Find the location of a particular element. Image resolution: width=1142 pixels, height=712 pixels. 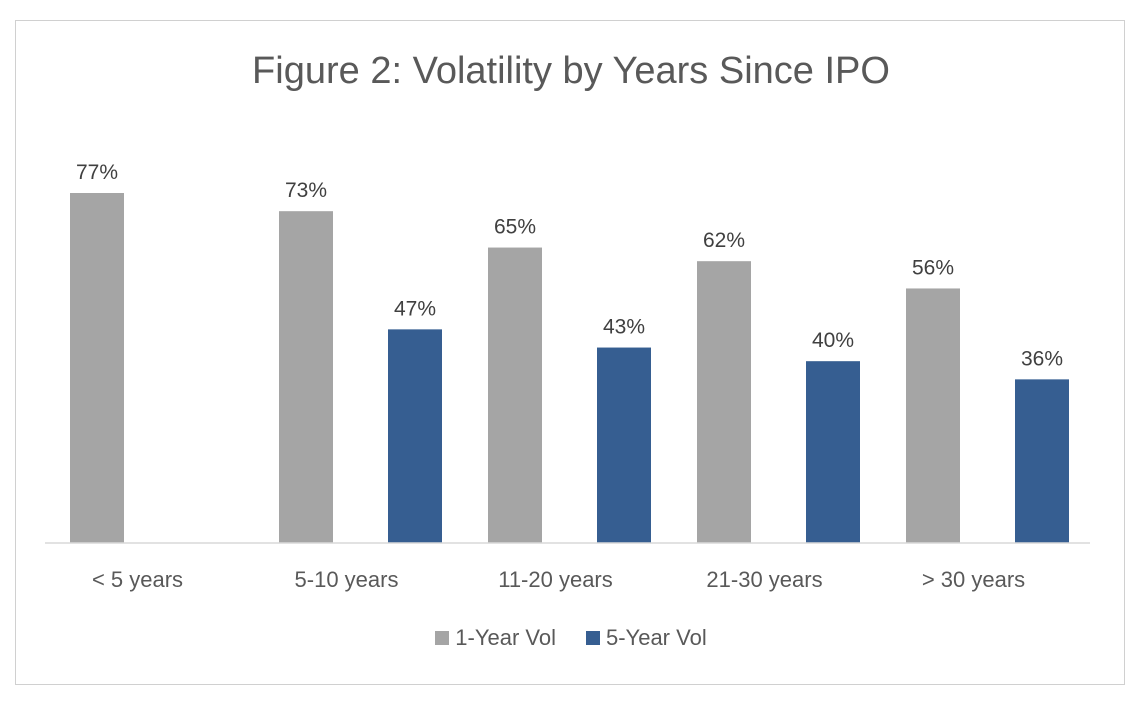

x-tick-label-5-10-years: 5-10 years is located at coordinates (347, 579).